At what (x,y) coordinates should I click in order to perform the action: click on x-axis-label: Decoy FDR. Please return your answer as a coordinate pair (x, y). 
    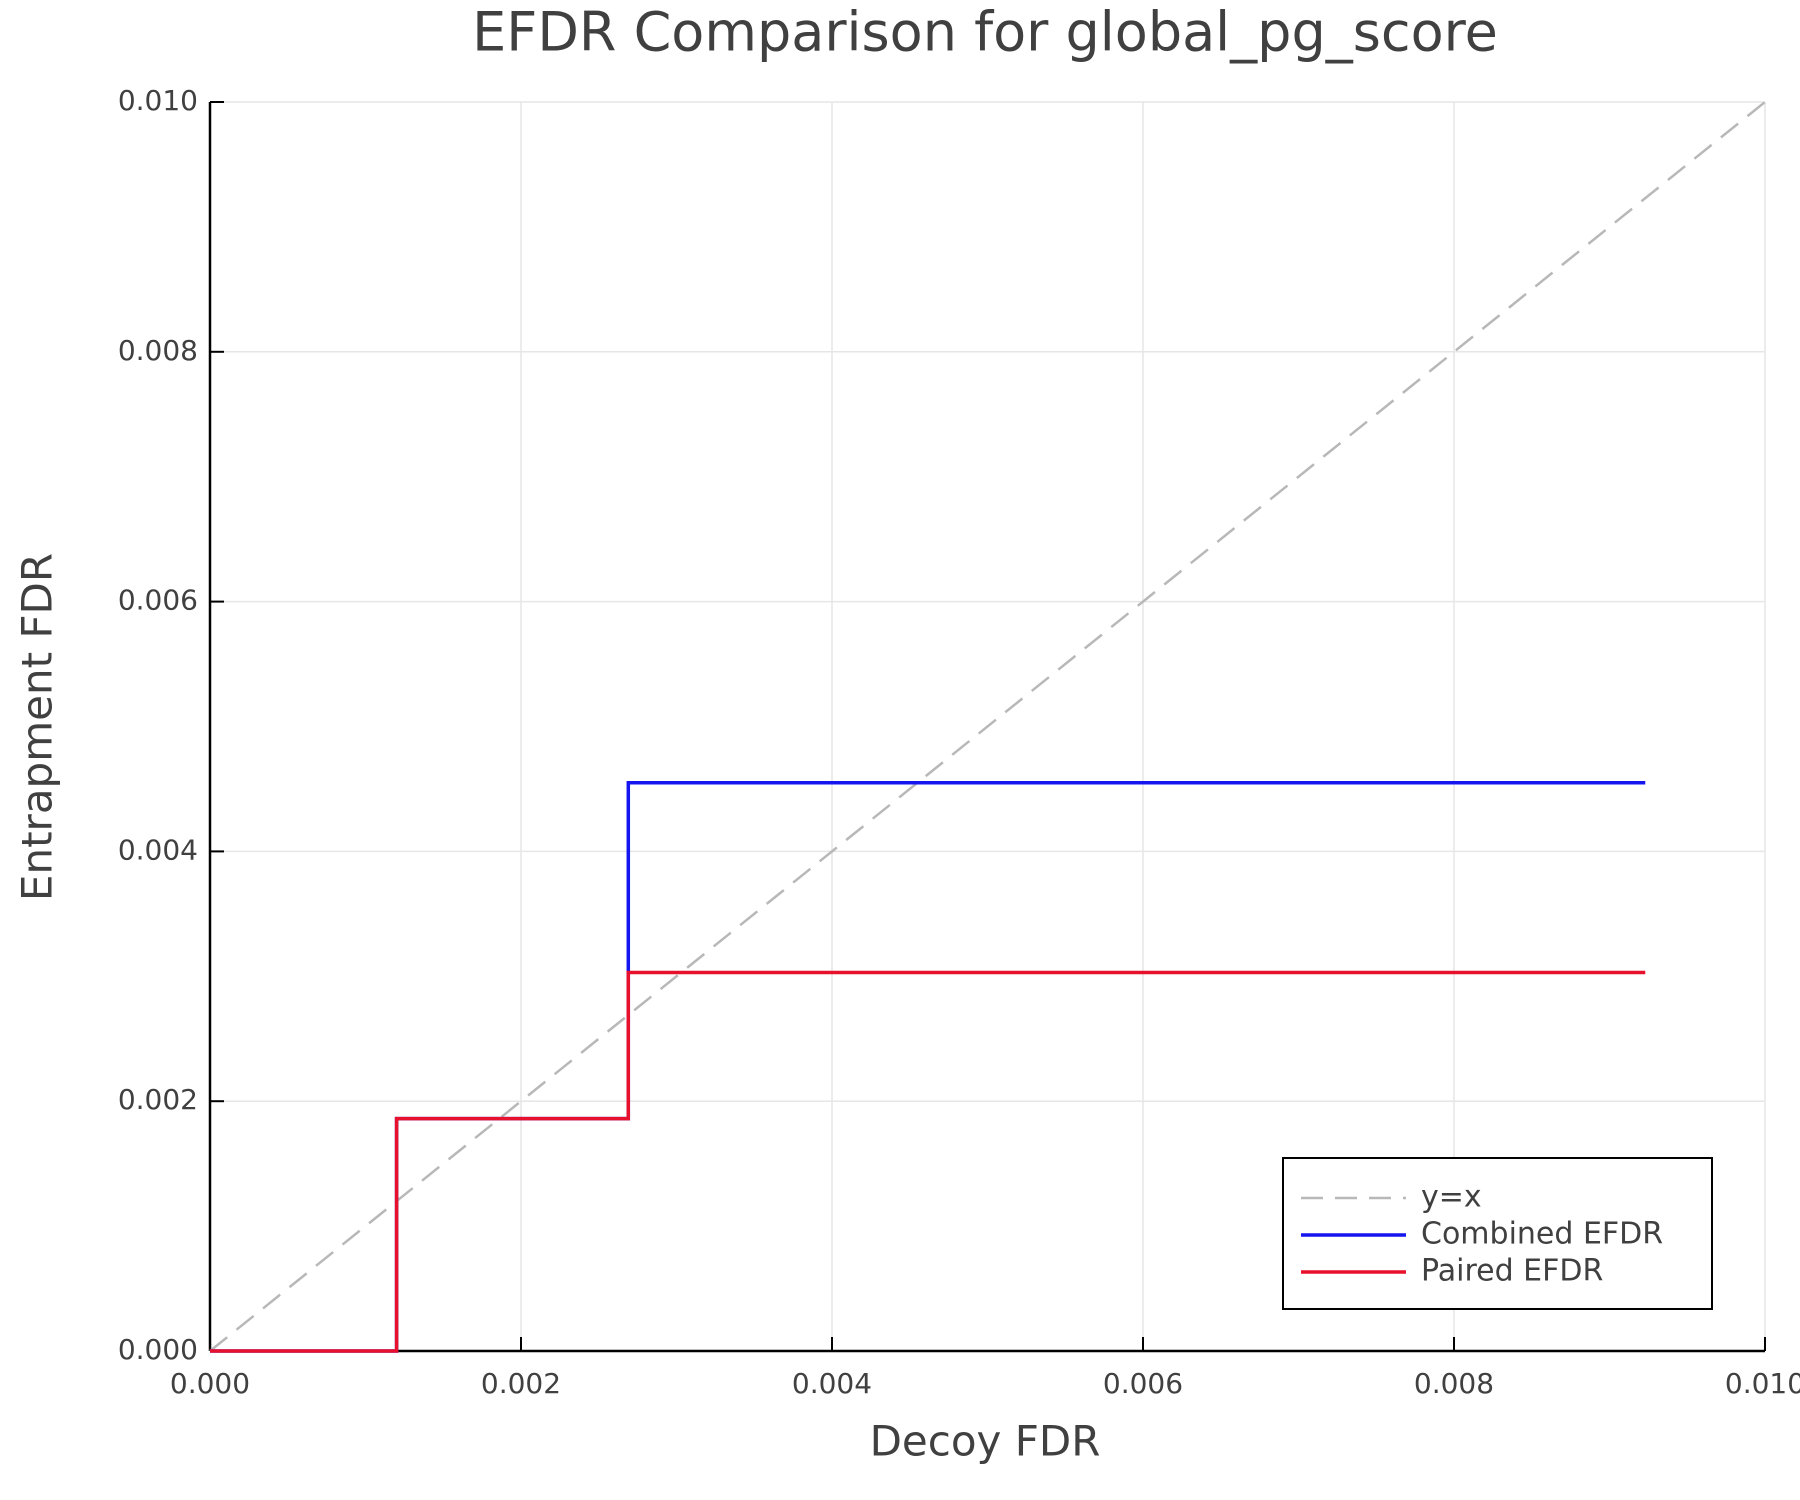
    Looking at the image, I should click on (985, 1441).